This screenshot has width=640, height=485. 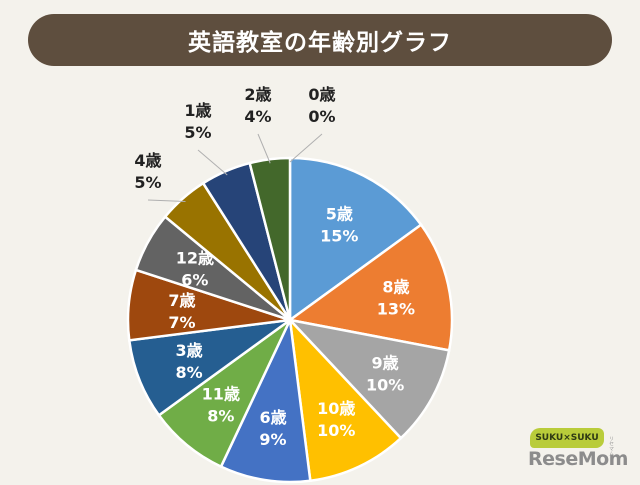 I want to click on slice-label: 8歳, so click(x=395, y=286).